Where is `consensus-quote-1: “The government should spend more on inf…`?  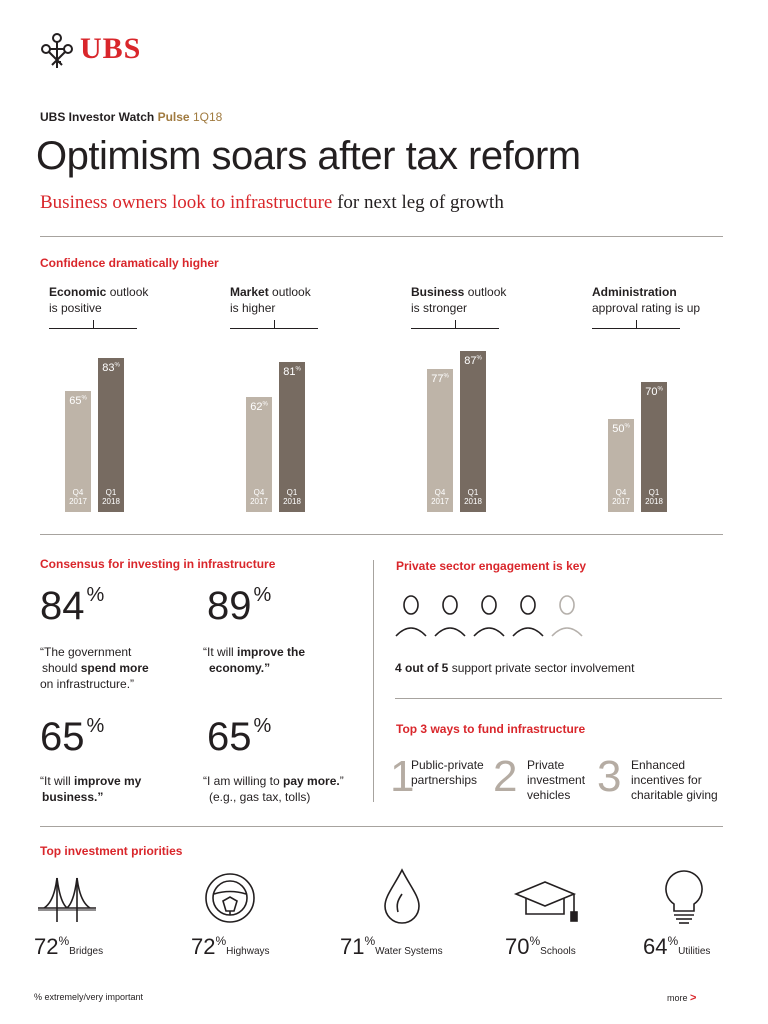 consensus-quote-1: “The government should spend more on inf… is located at coordinates (94, 668).